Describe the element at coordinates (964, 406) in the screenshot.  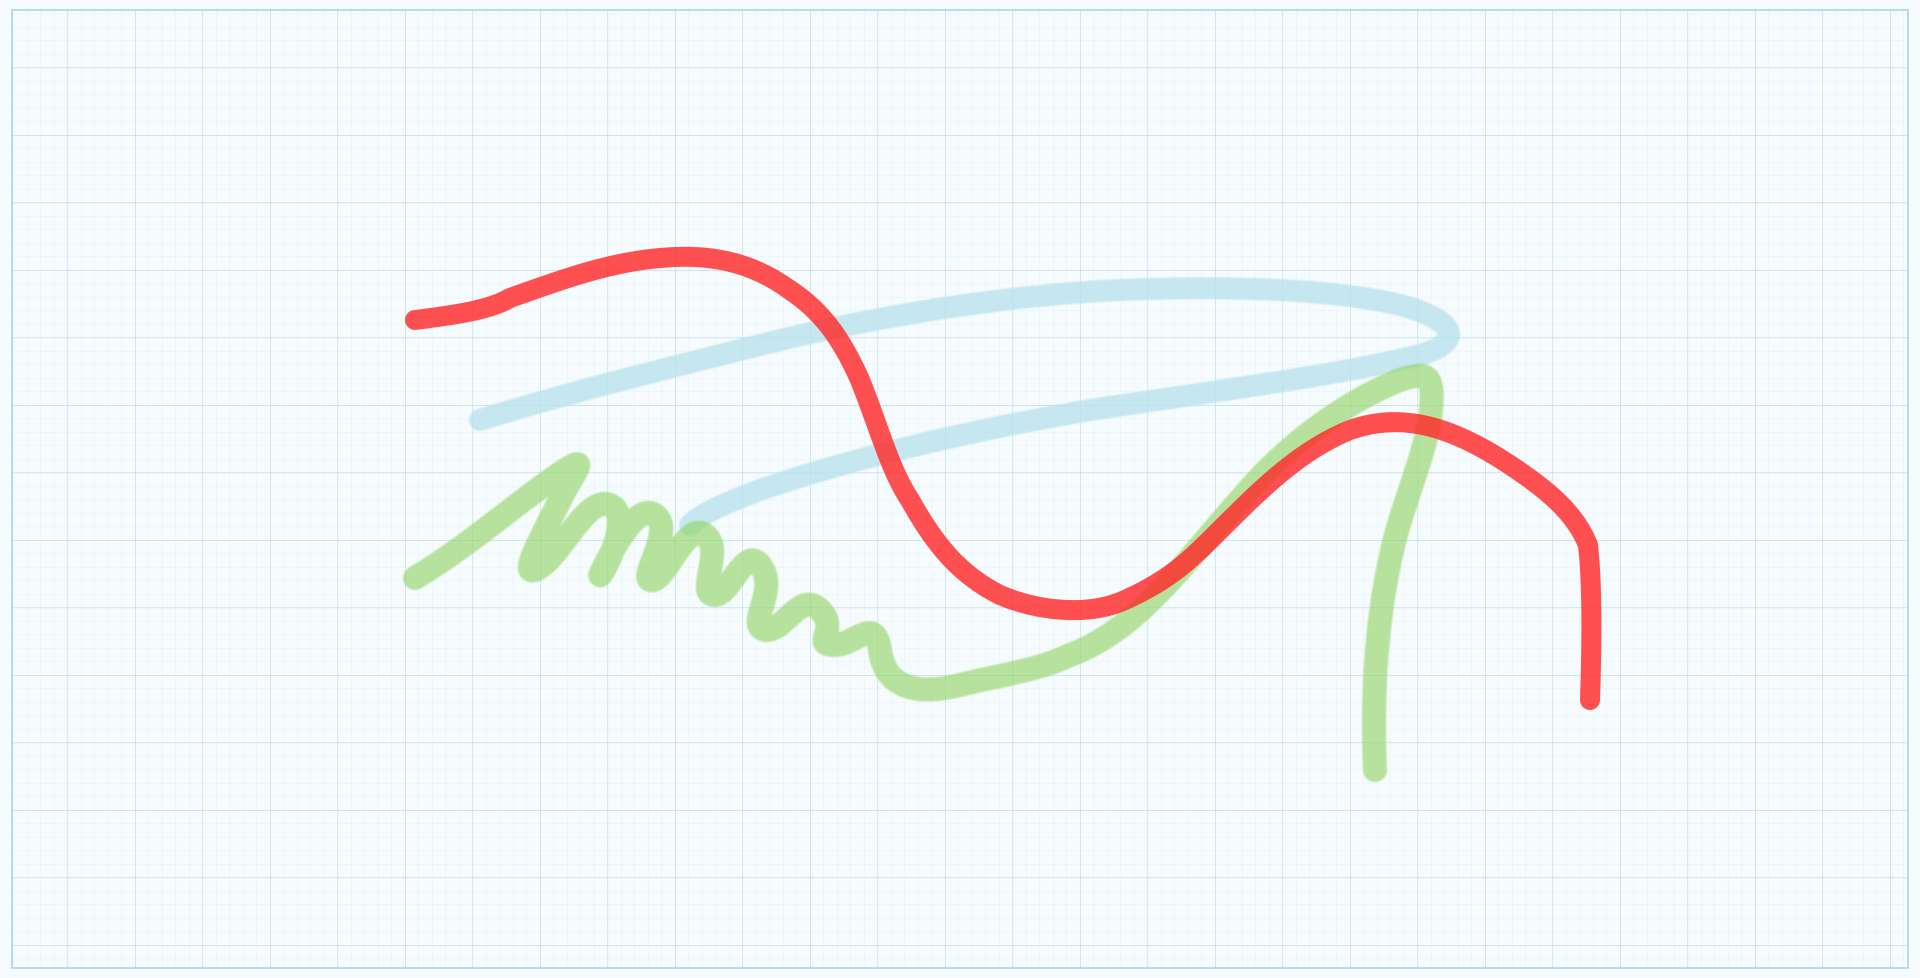
I see `blue-loop-stroke` at that location.